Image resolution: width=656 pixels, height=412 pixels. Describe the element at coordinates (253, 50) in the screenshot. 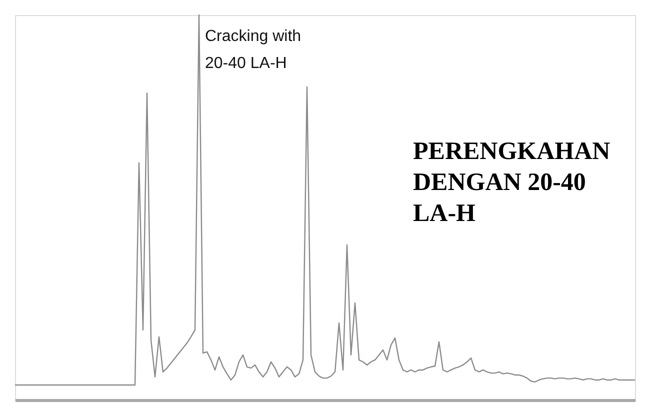

I see `annotation: Cracking with 20-40 LA-H` at that location.